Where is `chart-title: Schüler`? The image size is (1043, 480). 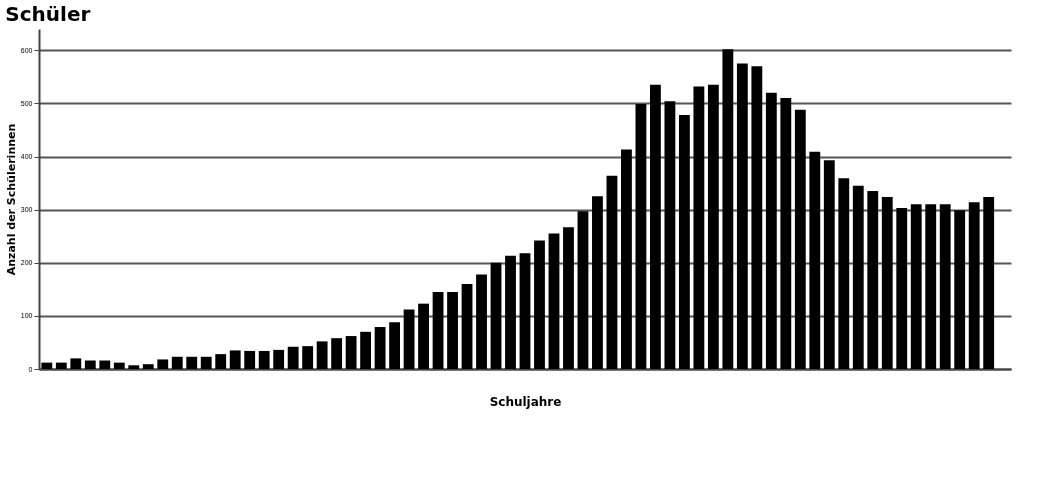 chart-title: Schüler is located at coordinates (48, 14).